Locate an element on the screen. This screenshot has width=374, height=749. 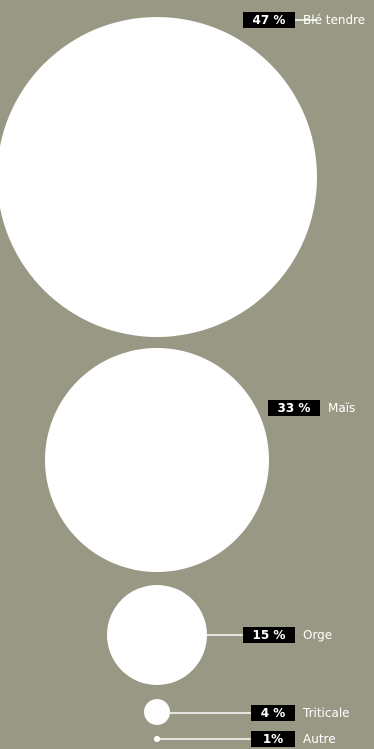
percent-box-triticale is located at coordinates (273, 713).